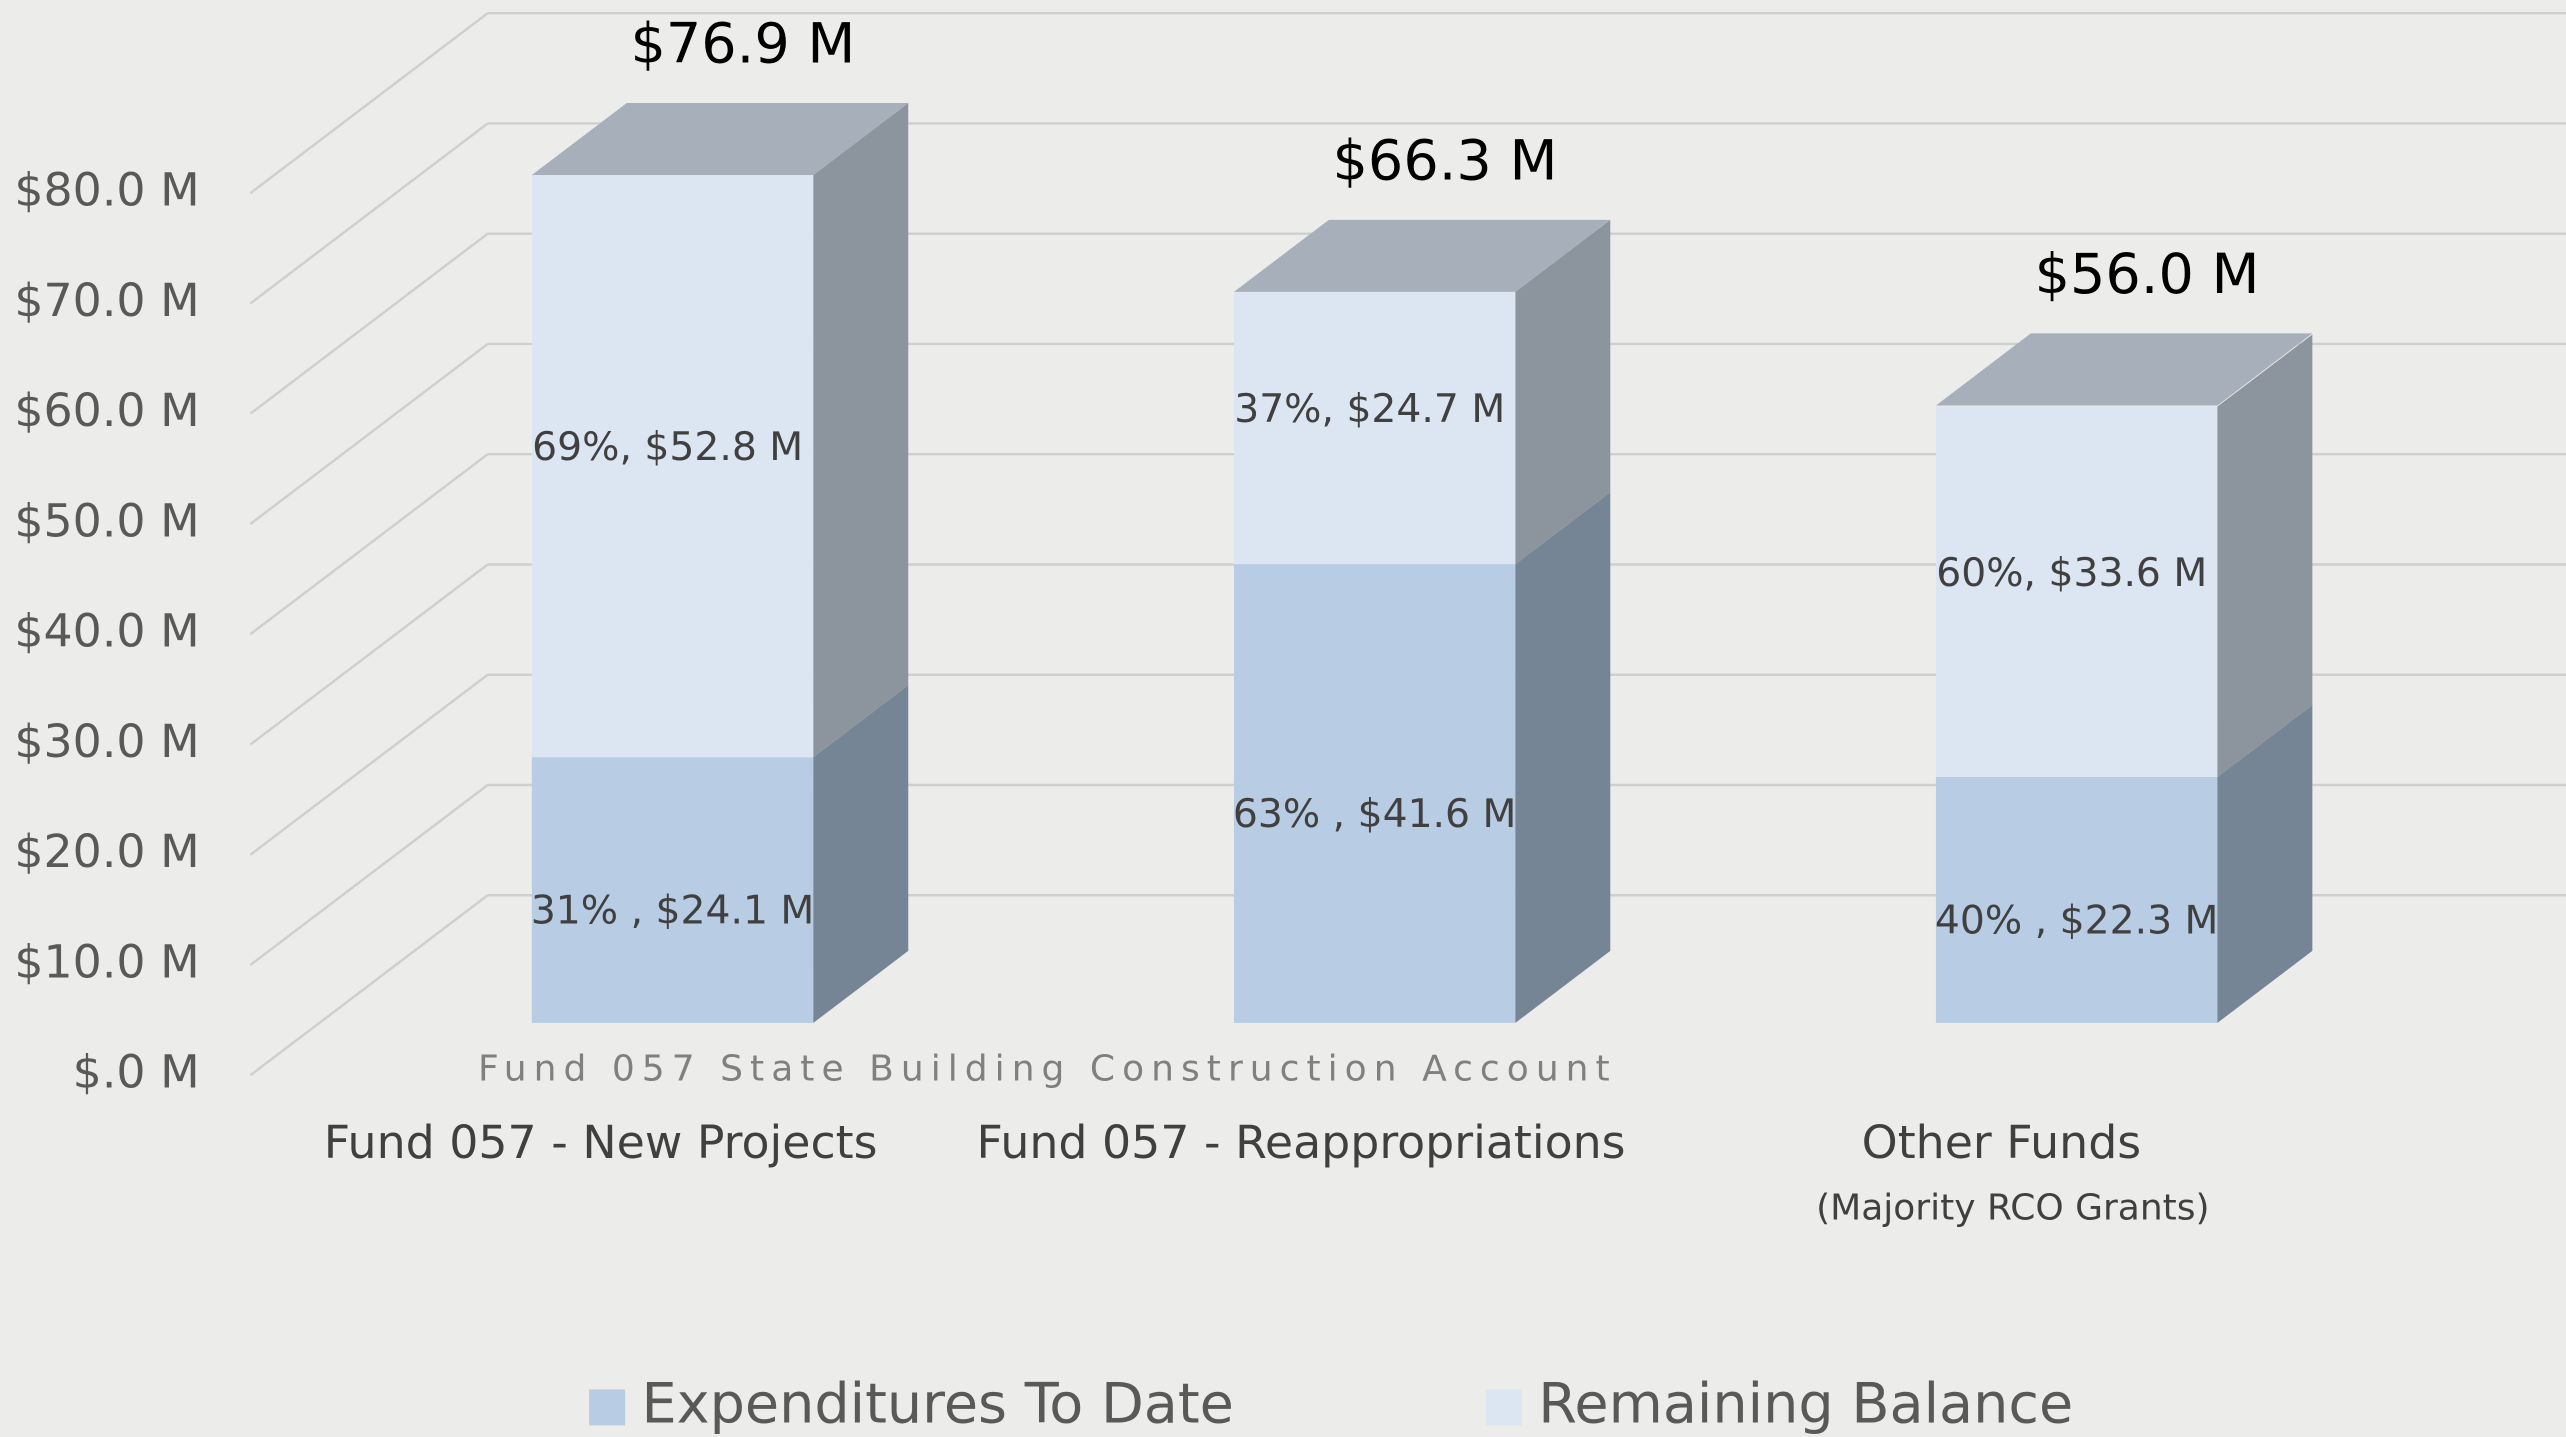 Image resolution: width=2566 pixels, height=1437 pixels. I want to click on y-tick-label: $10.0 M, so click(106, 961).